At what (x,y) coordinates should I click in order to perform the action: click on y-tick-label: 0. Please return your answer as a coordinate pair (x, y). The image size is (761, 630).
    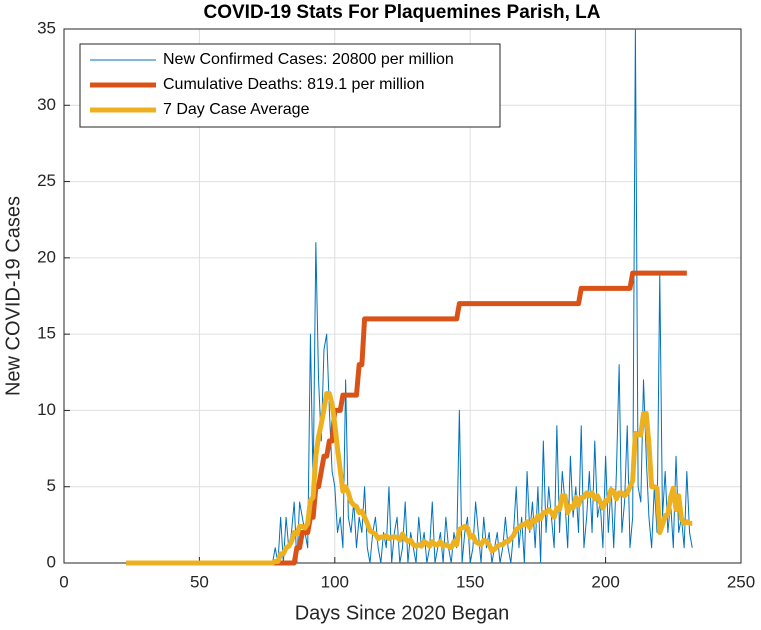
    Looking at the image, I should click on (51, 561).